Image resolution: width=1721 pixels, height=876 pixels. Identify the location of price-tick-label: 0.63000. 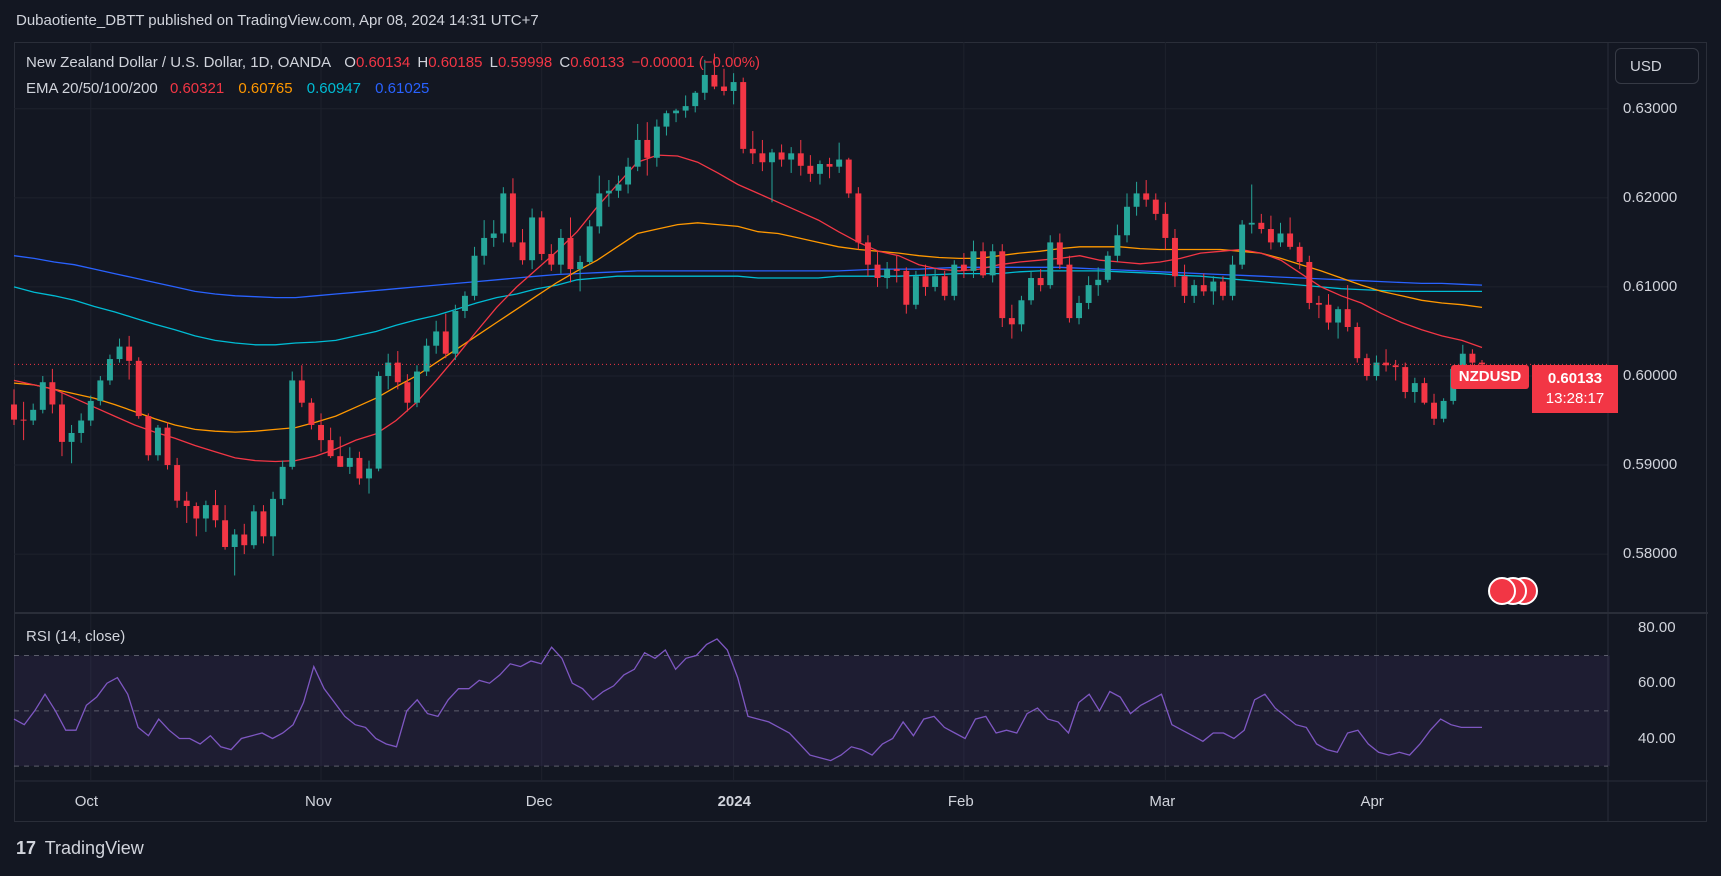
(1650, 108).